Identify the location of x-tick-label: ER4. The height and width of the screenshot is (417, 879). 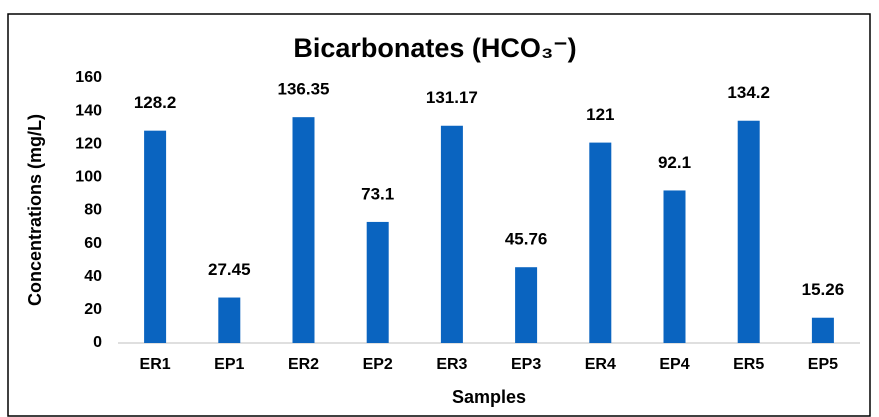
(600, 364).